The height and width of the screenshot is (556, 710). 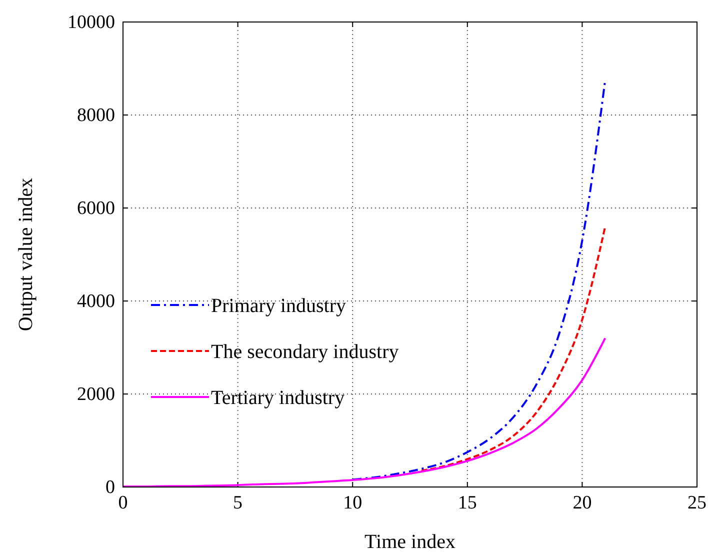 What do you see at coordinates (91, 23) in the screenshot?
I see `y-tick-label: 10000` at bounding box center [91, 23].